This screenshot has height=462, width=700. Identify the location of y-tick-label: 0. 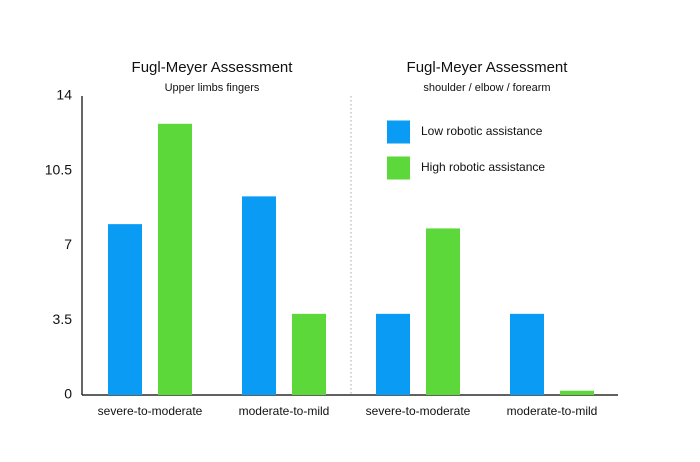
(68, 394).